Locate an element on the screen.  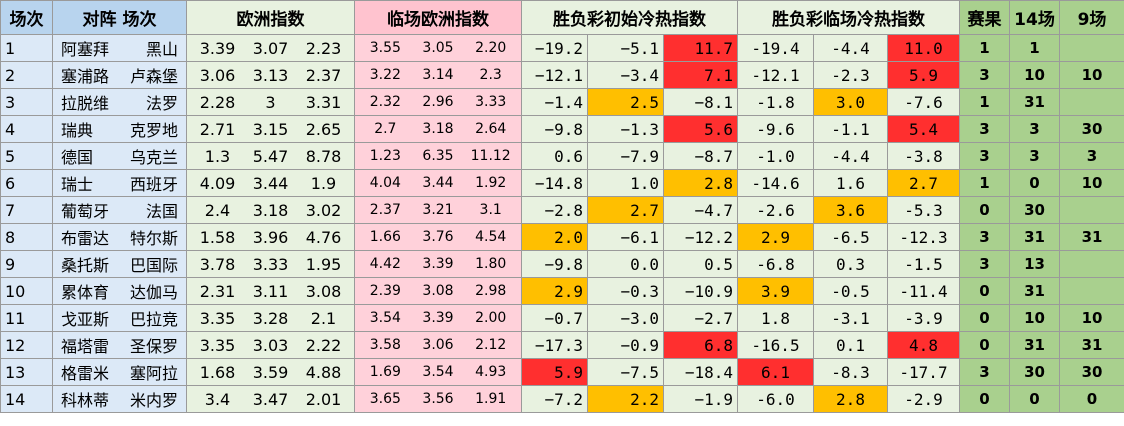
live-euro-odds: 2.39 3.08 2.98 is located at coordinates (438, 291).